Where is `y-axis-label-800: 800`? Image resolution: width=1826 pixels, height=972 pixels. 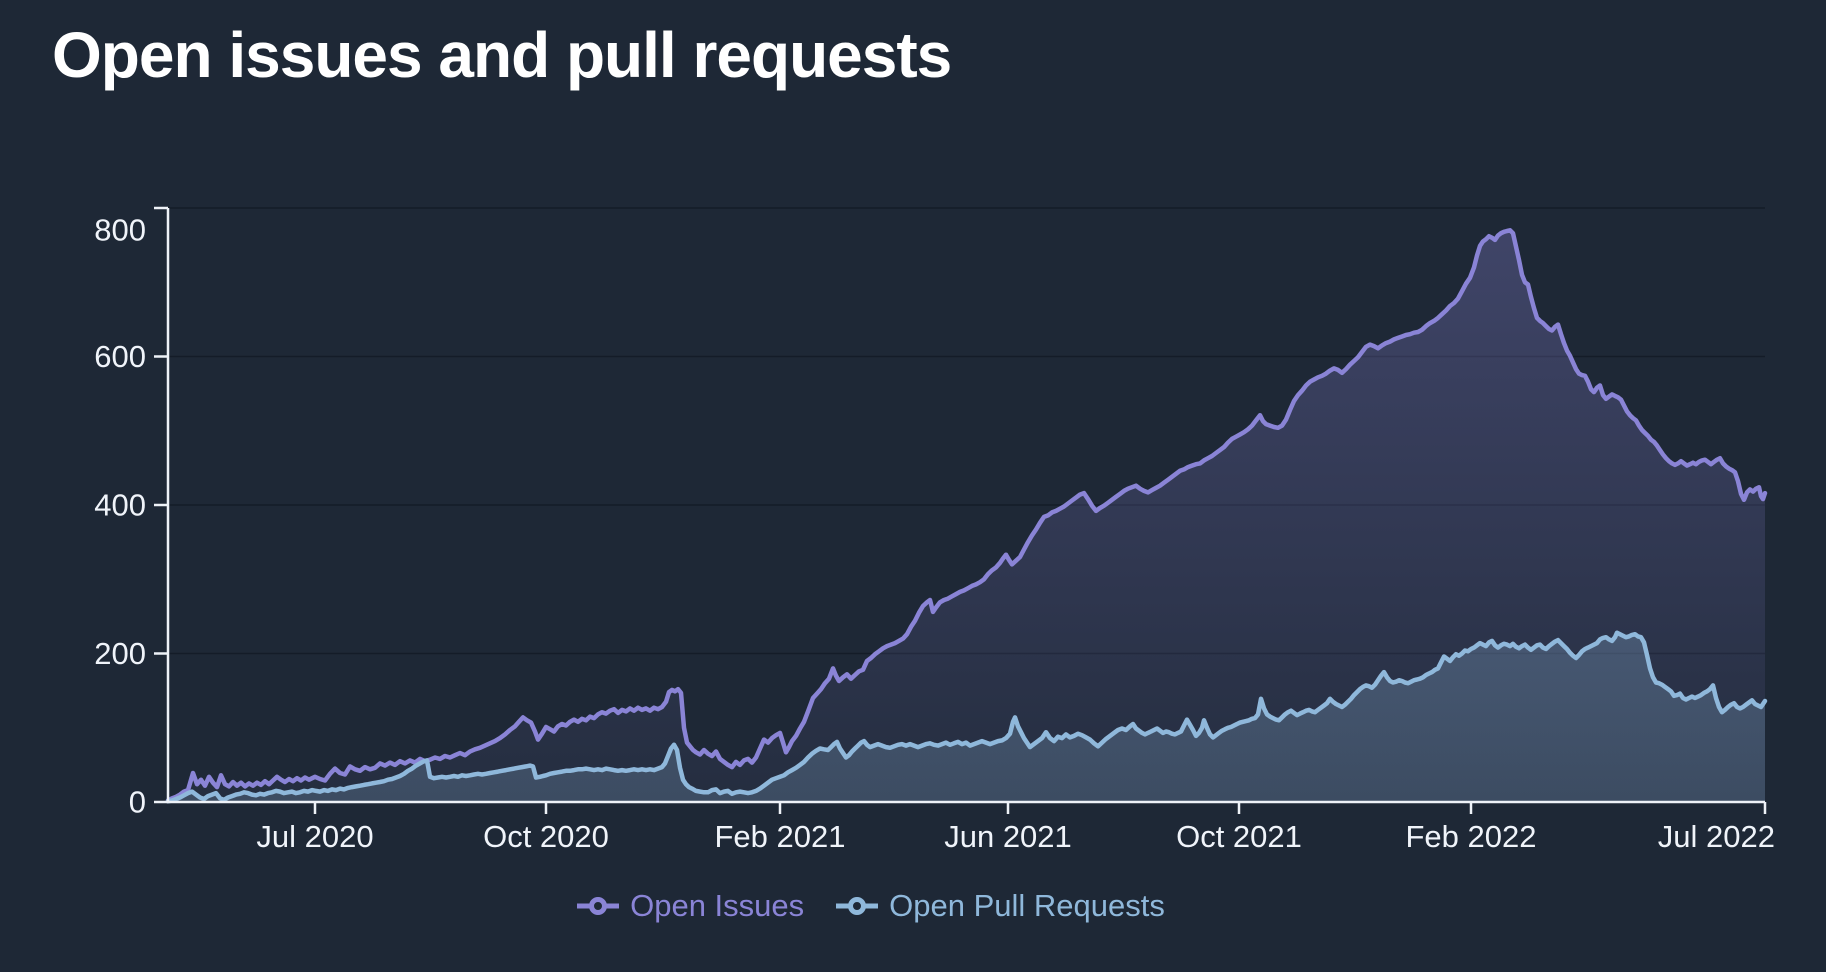 y-axis-label-800: 800 is located at coordinates (120, 230).